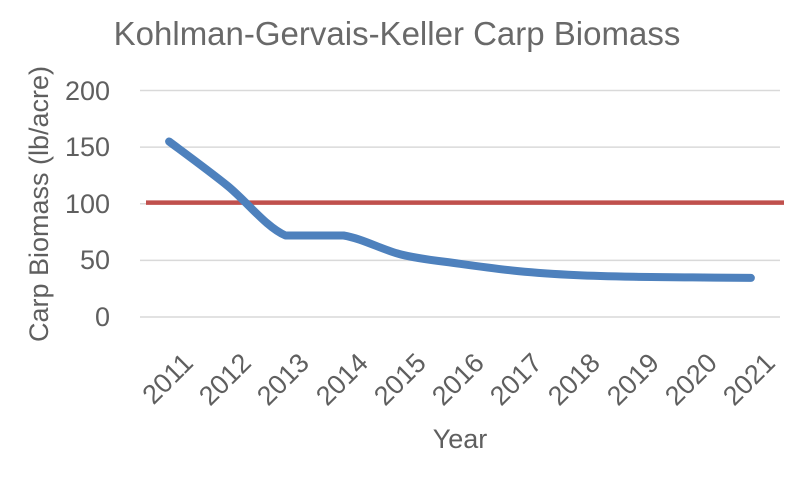 Image resolution: width=794 pixels, height=481 pixels. Describe the element at coordinates (87, 147) in the screenshot. I see `y-tick-label: 150` at that location.